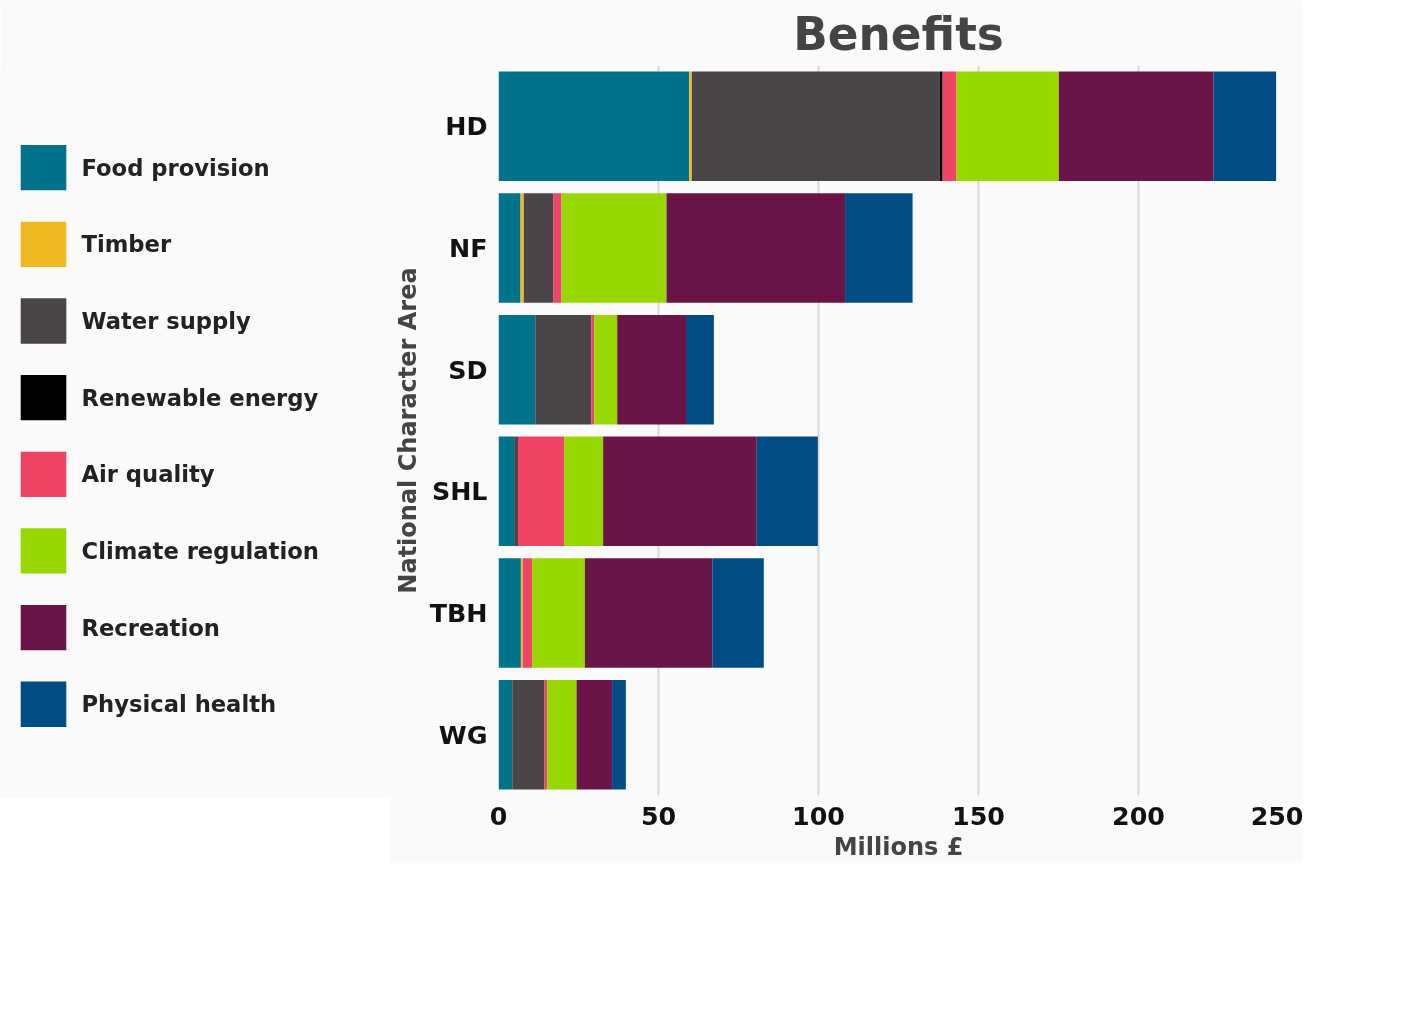  Describe the element at coordinates (150, 627) in the screenshot. I see `legend-label: Recreation` at that location.